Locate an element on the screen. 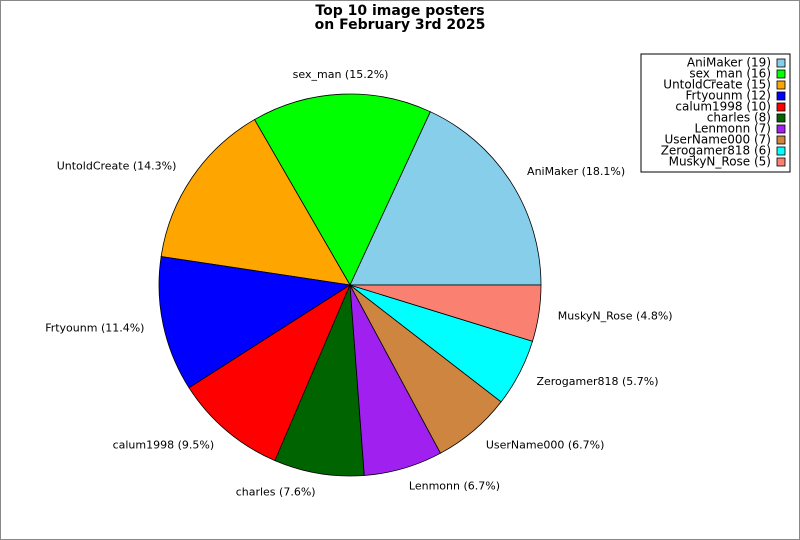 Image resolution: width=800 pixels, height=540 pixels. slice-label: UserName000 (6.7%) is located at coordinates (545, 444).